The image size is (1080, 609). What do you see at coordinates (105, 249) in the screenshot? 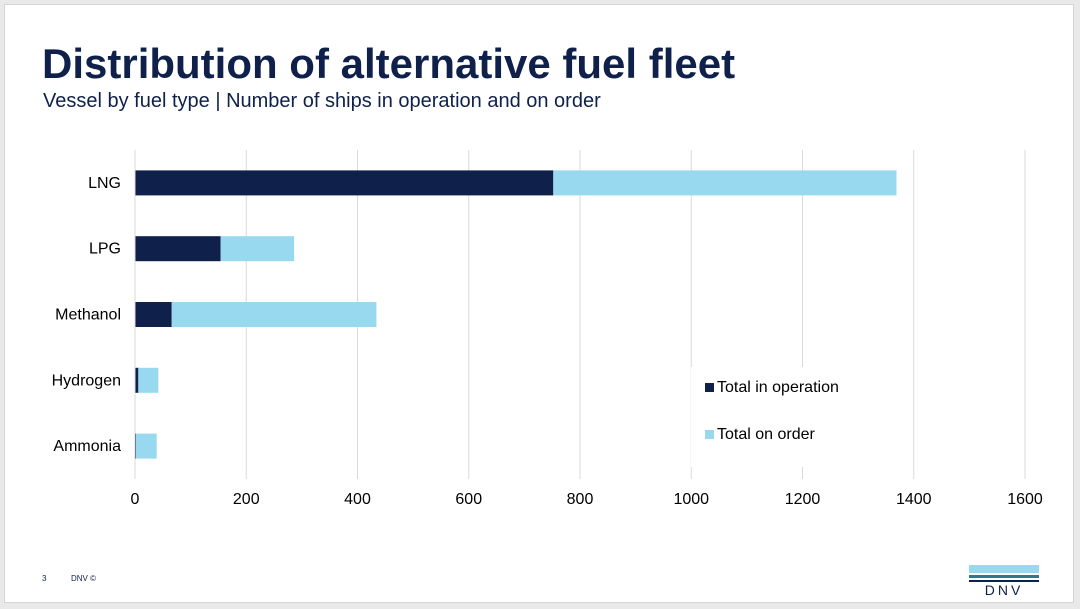
I see `y-category-label: LPG` at bounding box center [105, 249].